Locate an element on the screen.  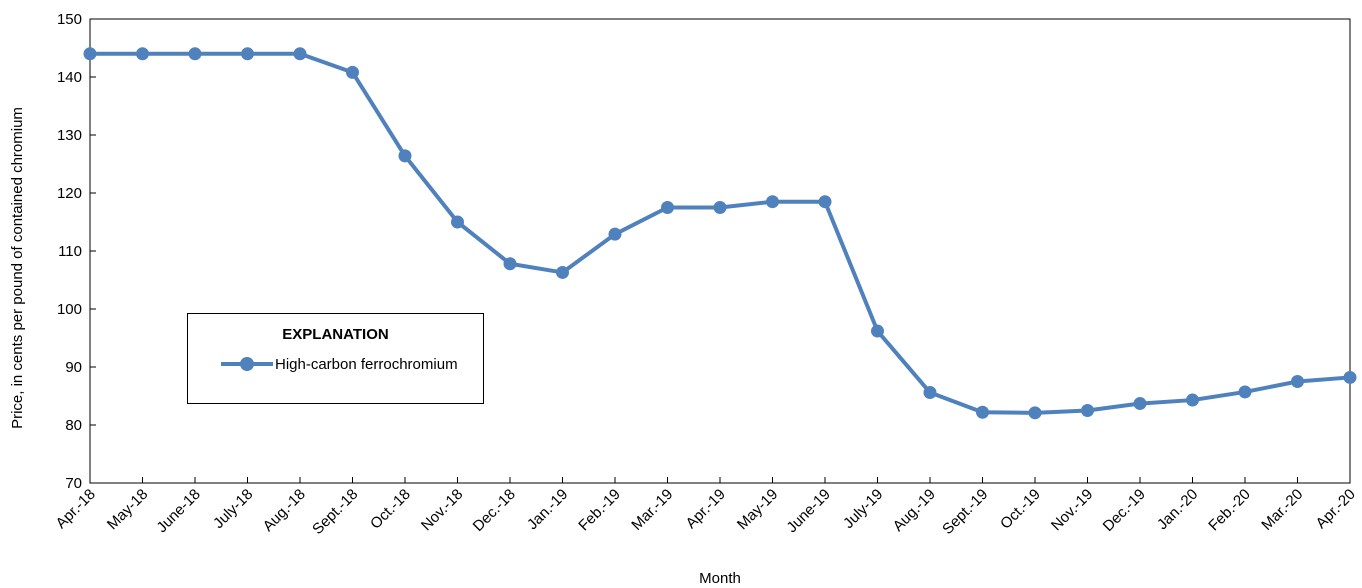
x-tick-label: Nov.-19 is located at coordinates (1072, 510).